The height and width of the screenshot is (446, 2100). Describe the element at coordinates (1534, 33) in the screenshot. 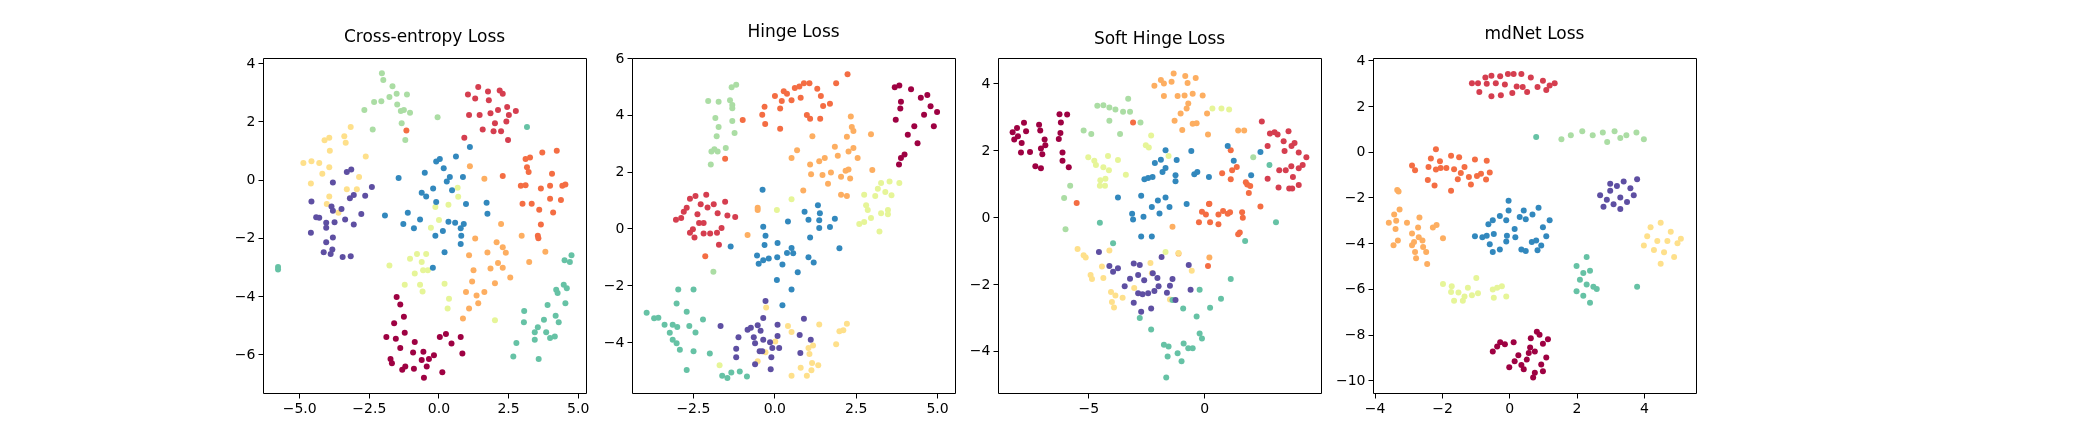

I see `chart-title: mdNet Loss` at that location.